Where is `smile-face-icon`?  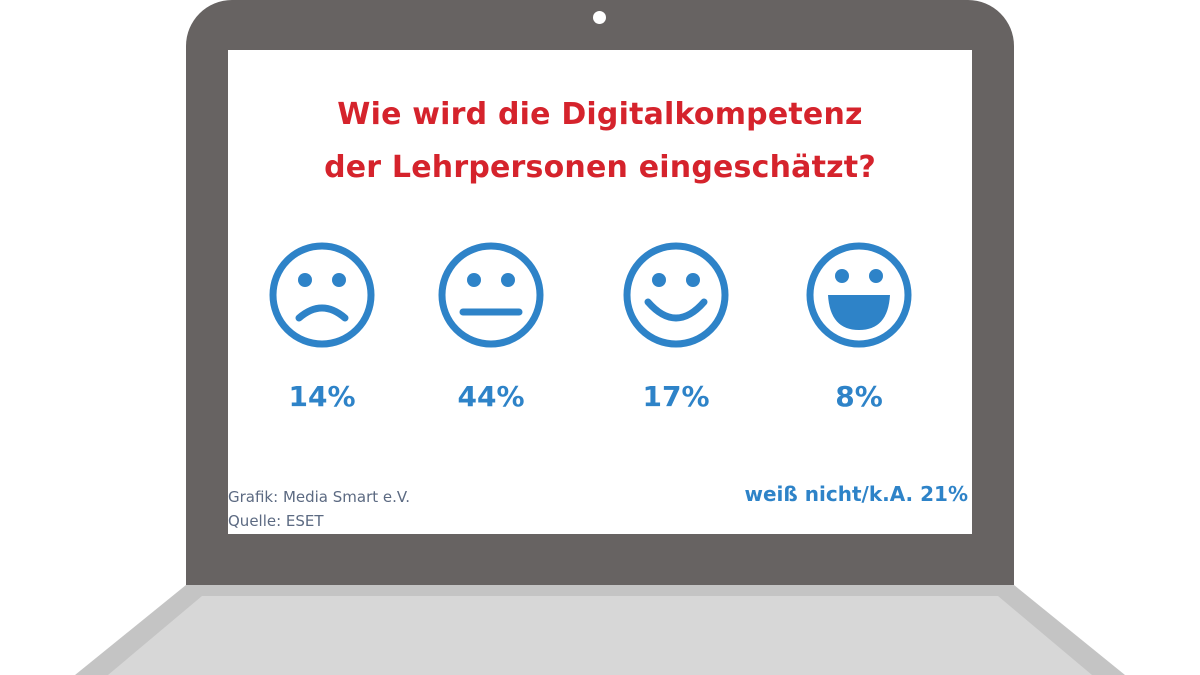 smile-face-icon is located at coordinates (676, 295).